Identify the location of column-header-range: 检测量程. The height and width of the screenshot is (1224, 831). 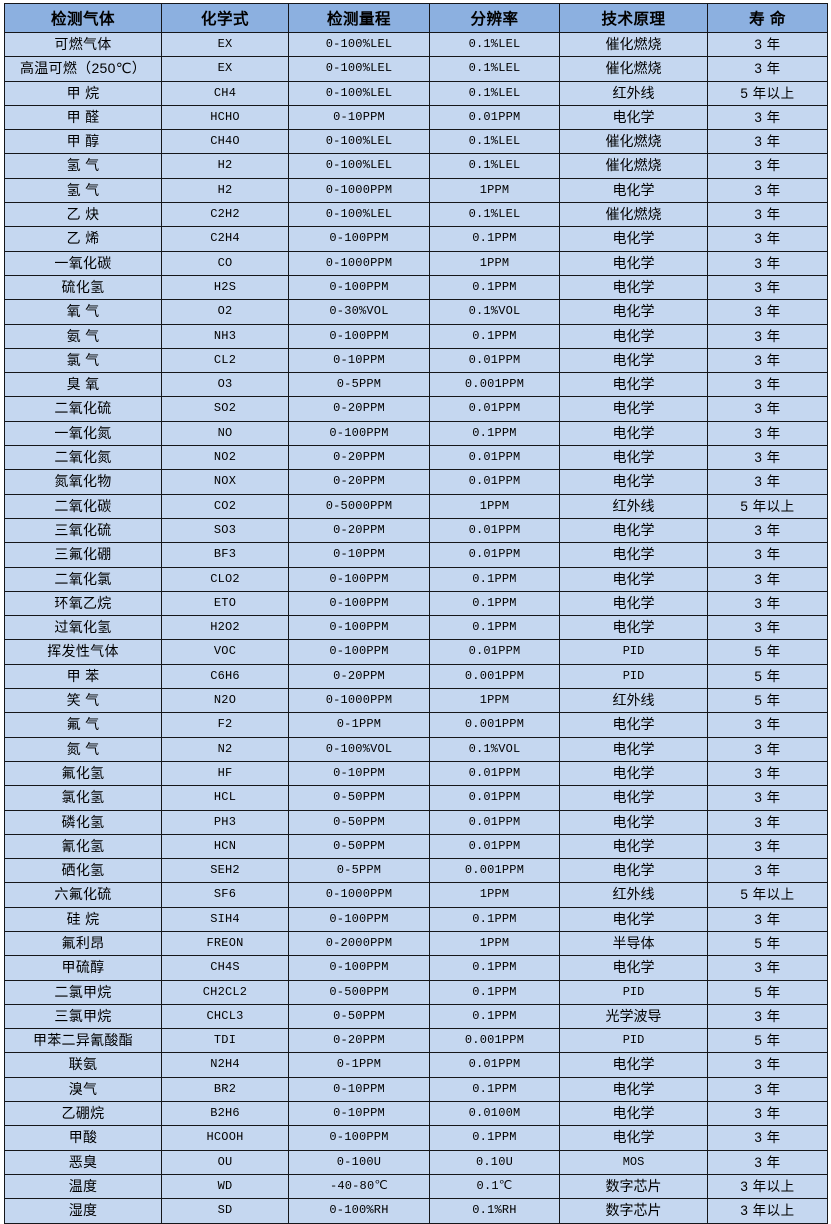
(359, 18).